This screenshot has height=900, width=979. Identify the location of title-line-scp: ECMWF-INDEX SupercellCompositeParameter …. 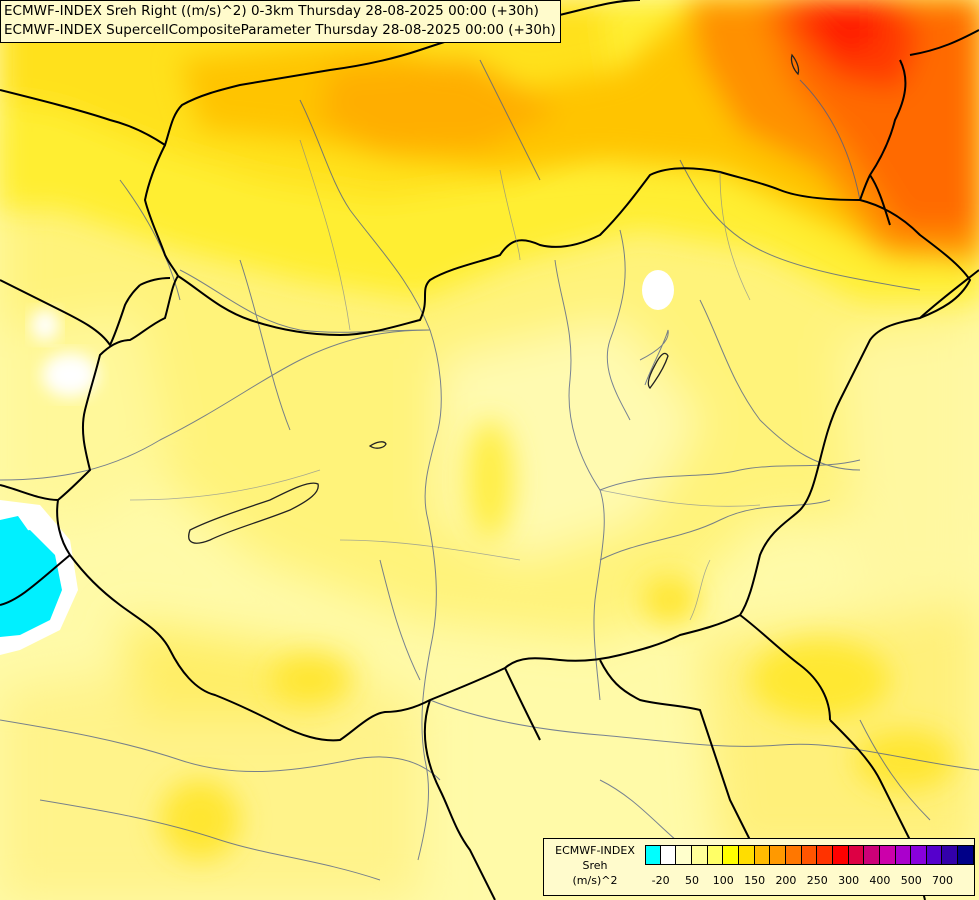
(280, 30).